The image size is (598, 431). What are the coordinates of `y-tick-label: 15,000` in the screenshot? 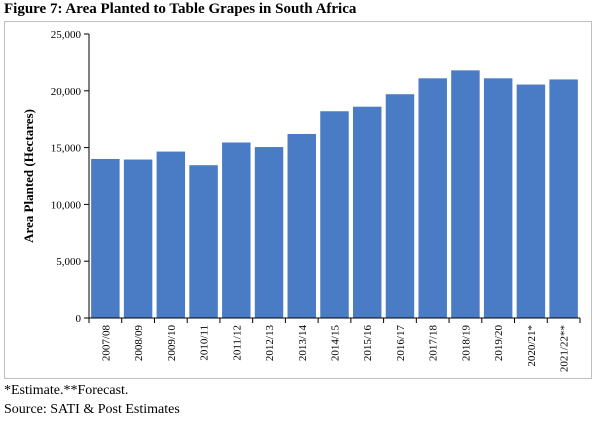 It's located at (66, 149).